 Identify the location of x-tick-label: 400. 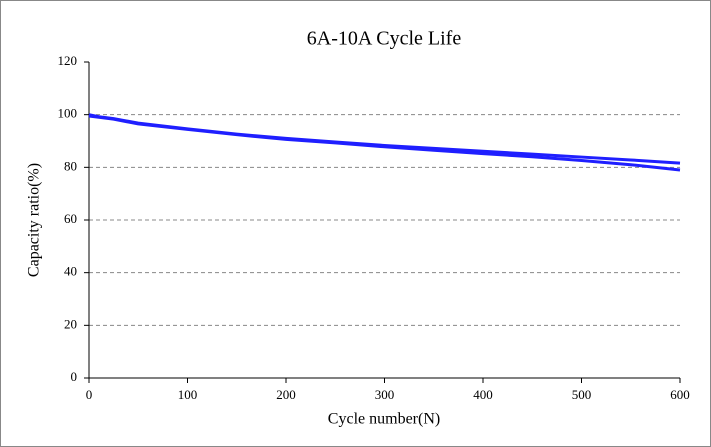
(483, 394).